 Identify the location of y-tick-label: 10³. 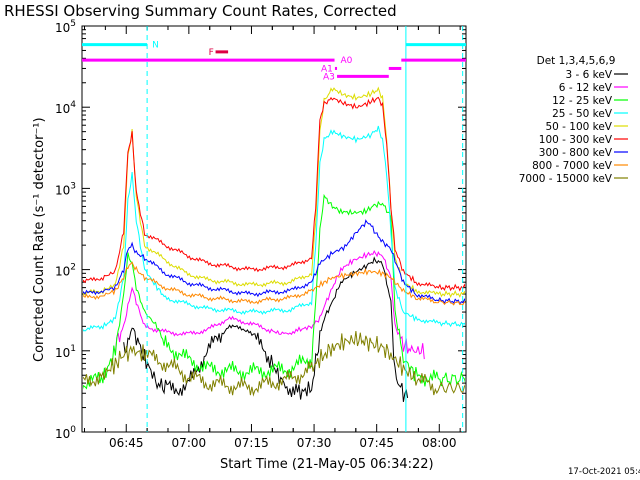
(65, 189).